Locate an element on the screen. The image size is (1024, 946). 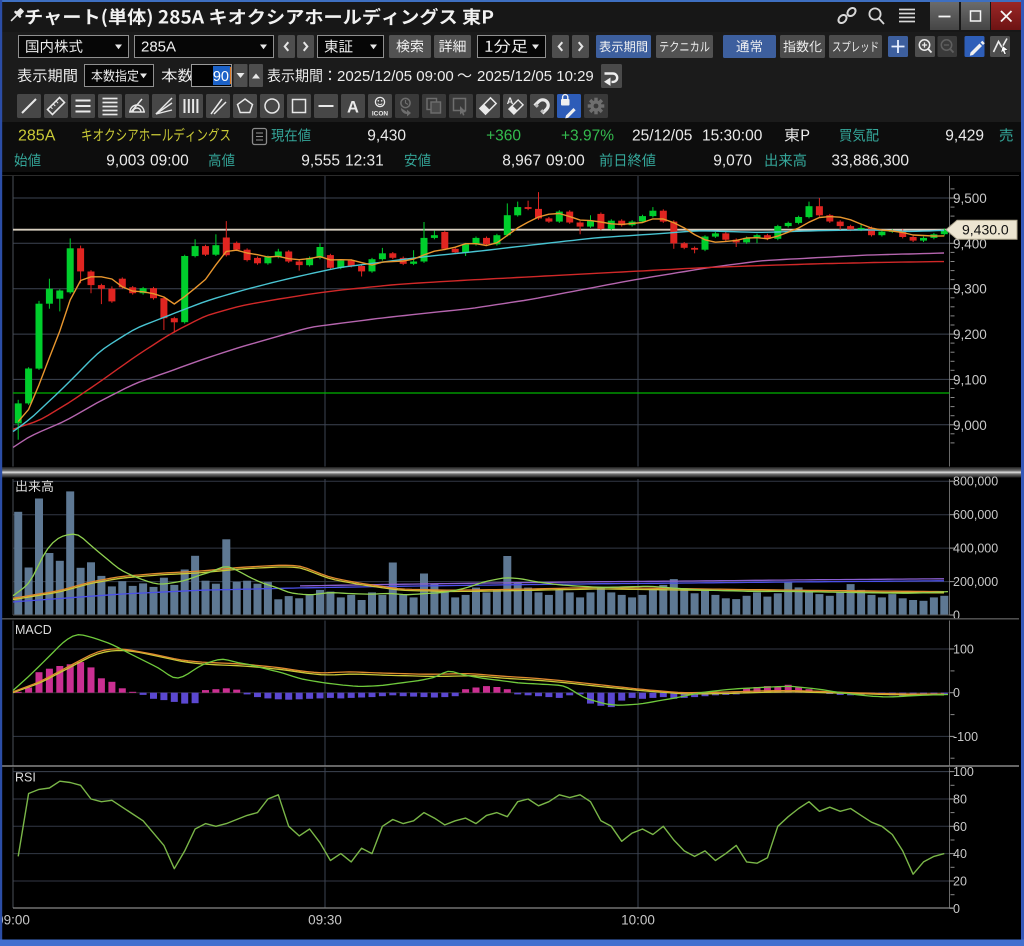
svg-text: 9,555 is located at coordinates (320, 161).